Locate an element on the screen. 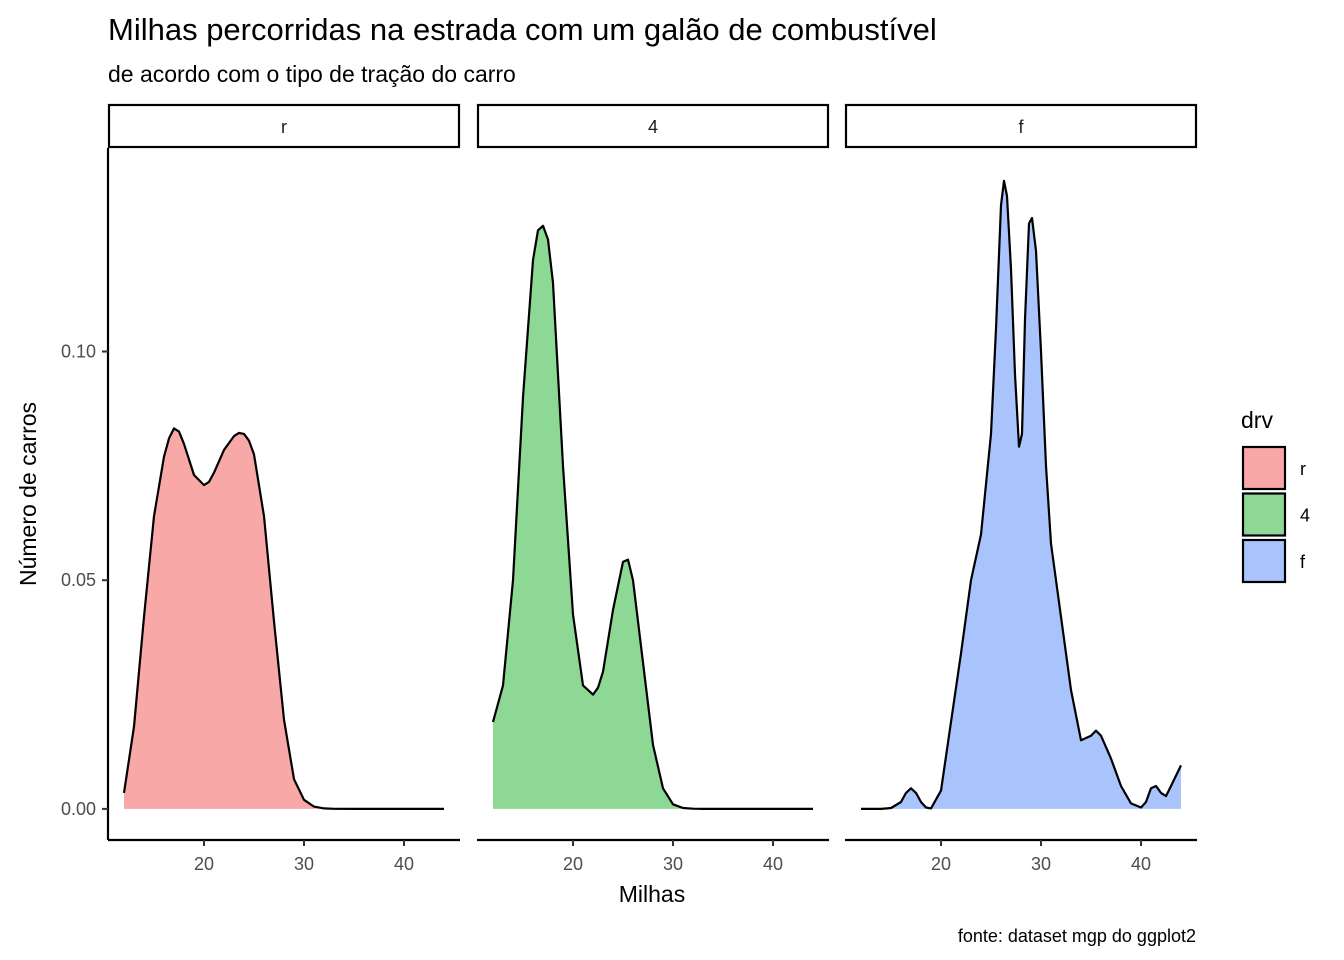  legend-label-4: 4 is located at coordinates (1305, 516).